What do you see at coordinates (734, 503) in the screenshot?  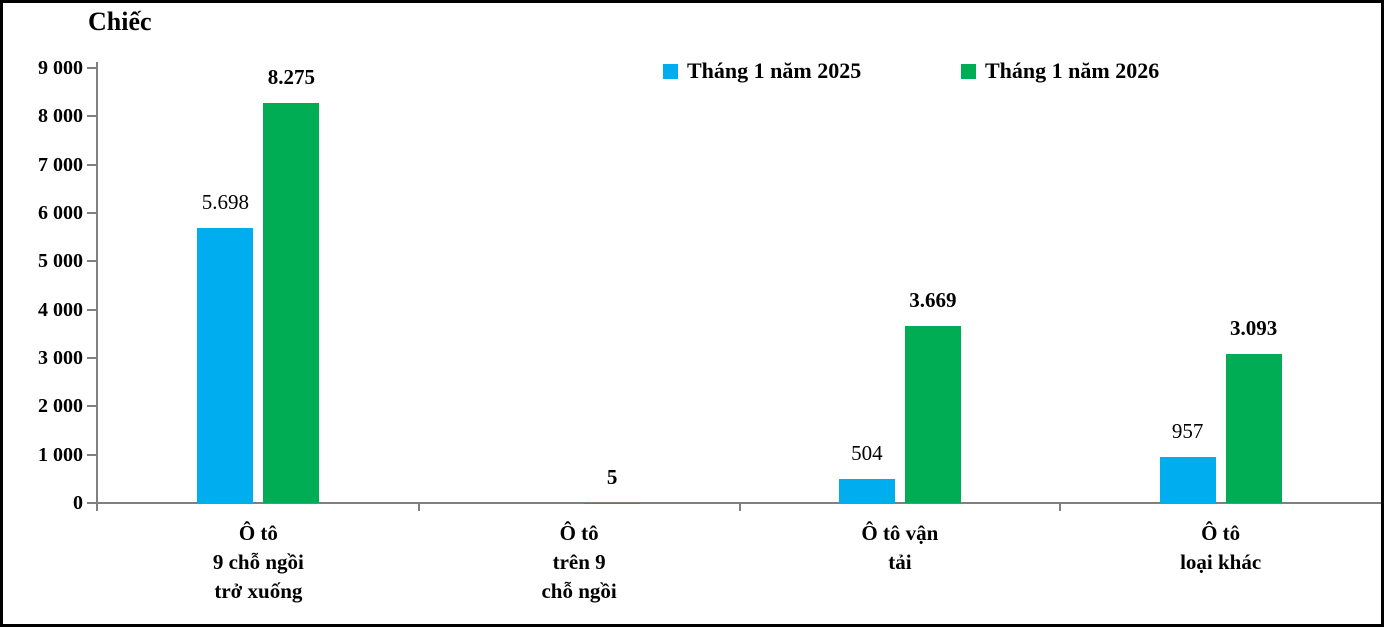 I see `x-axis-line` at bounding box center [734, 503].